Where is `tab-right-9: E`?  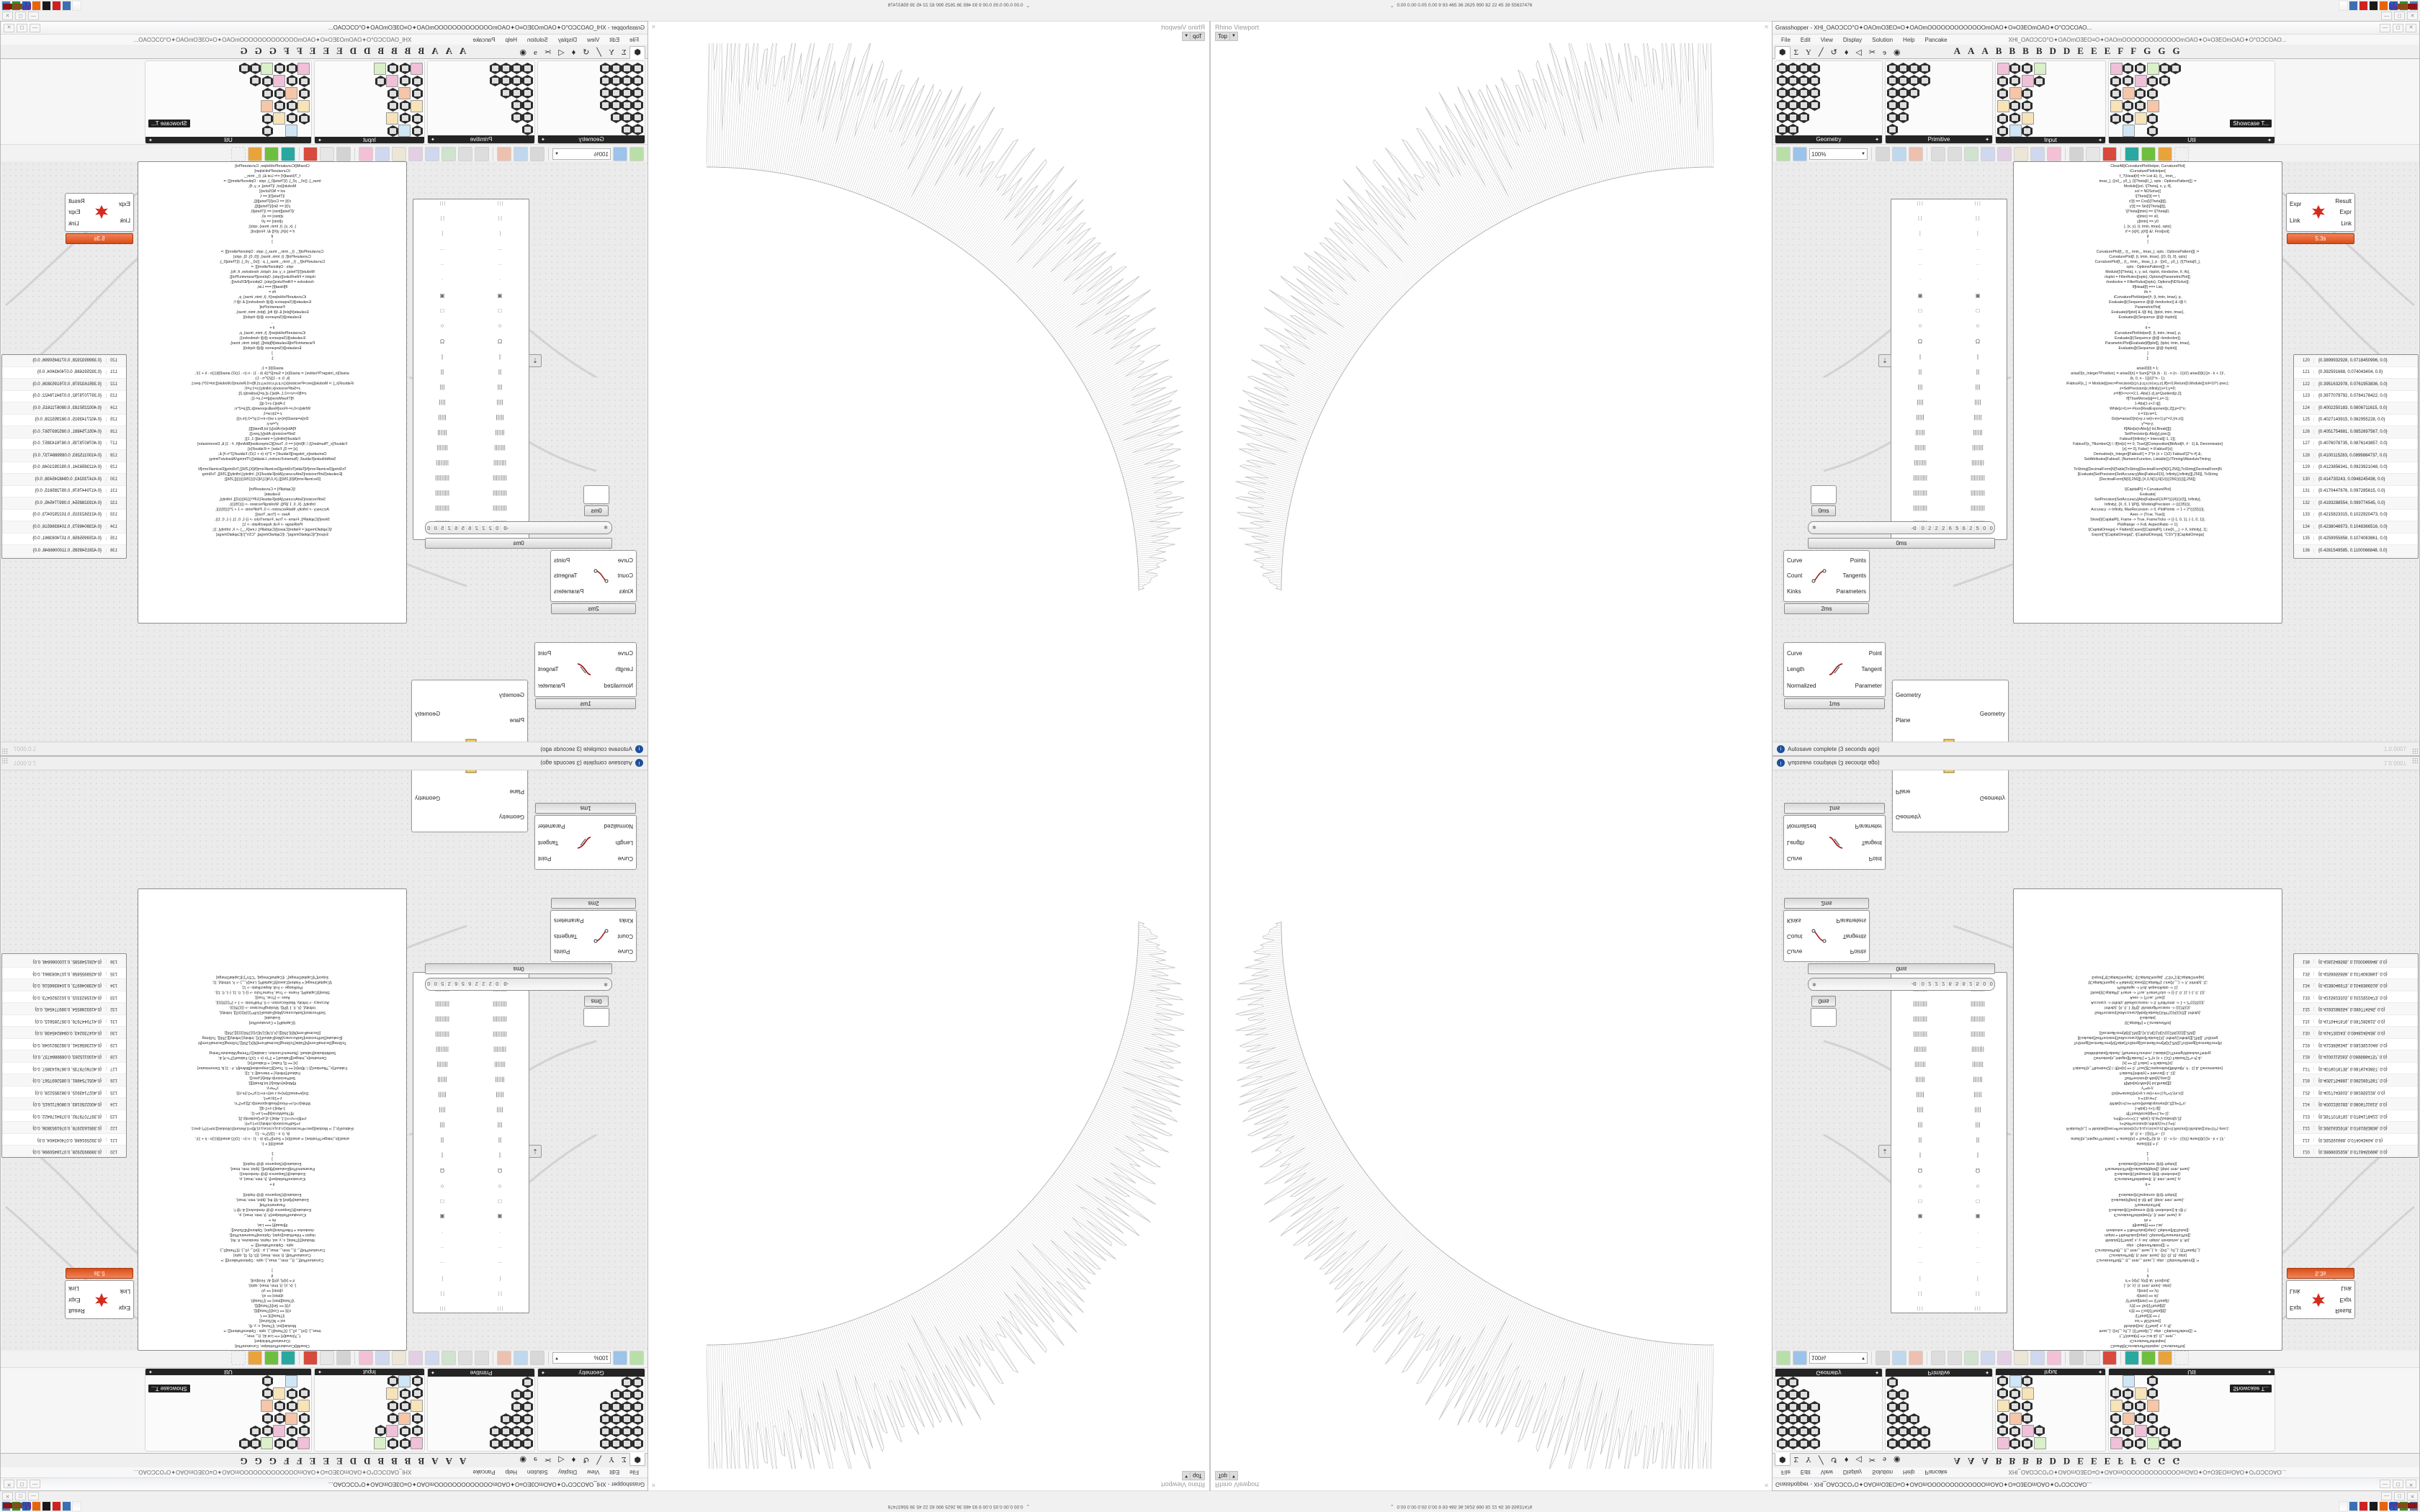
tab-right-9: E is located at coordinates (2080, 50).